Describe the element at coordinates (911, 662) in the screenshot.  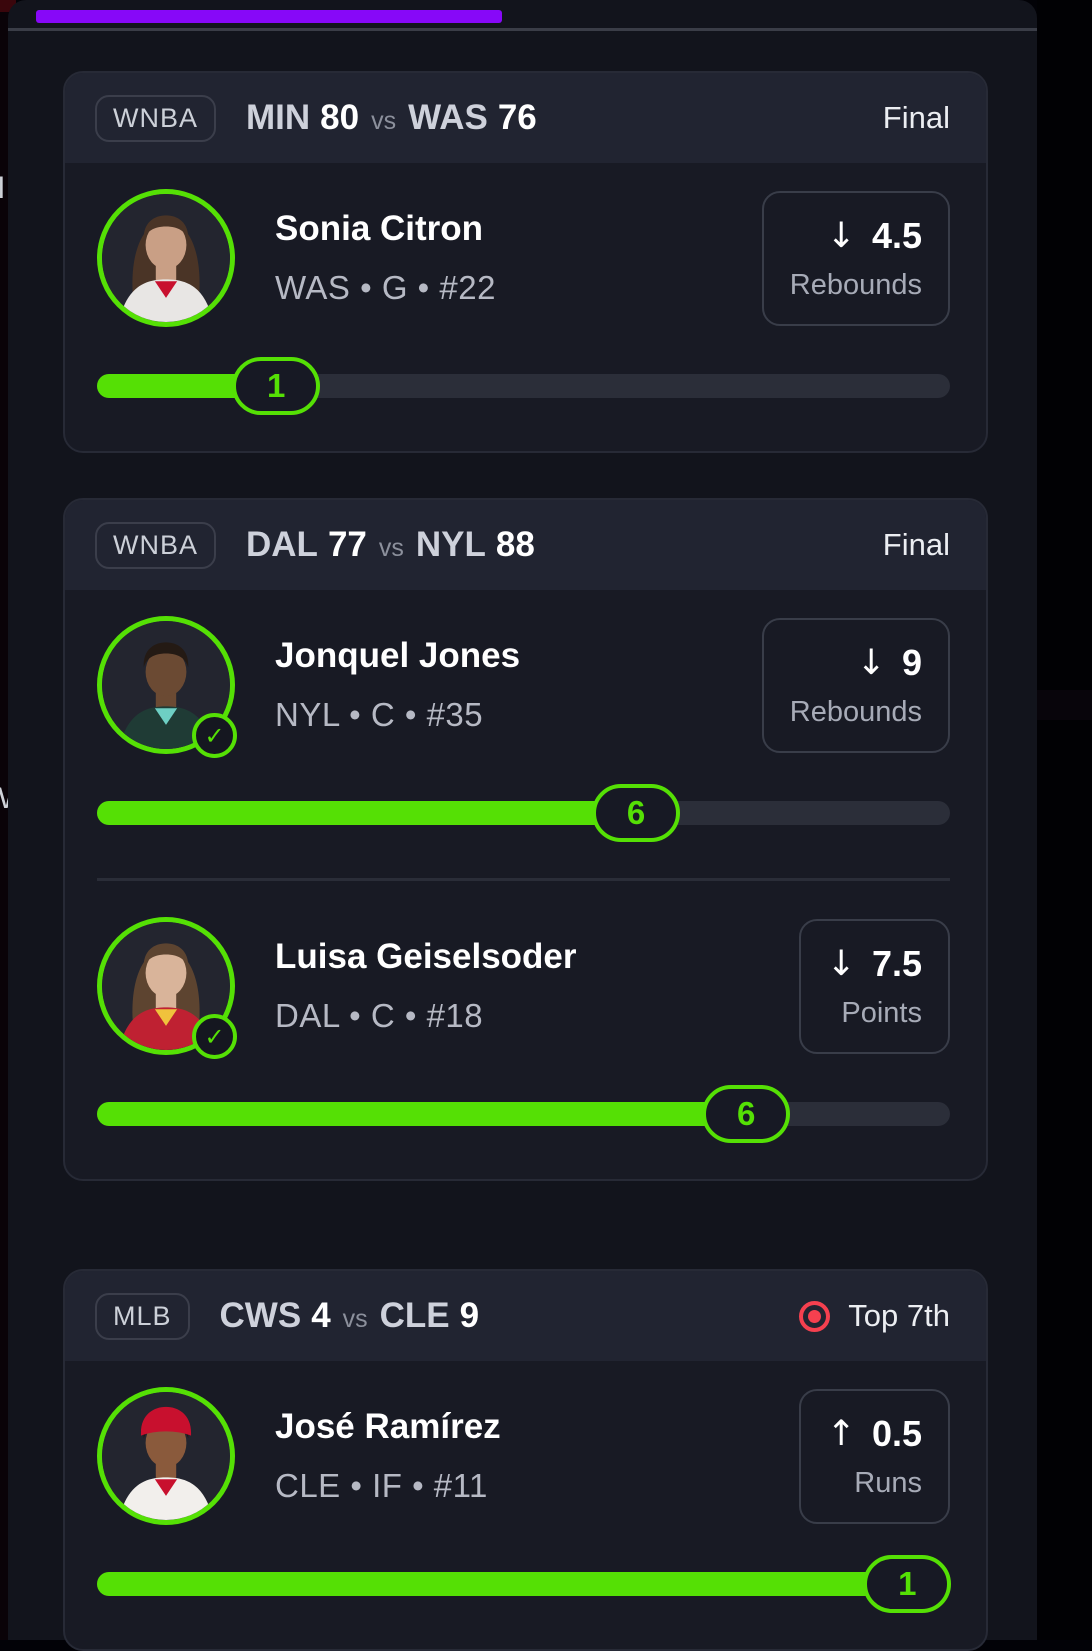
I see `stat-number: 9` at that location.